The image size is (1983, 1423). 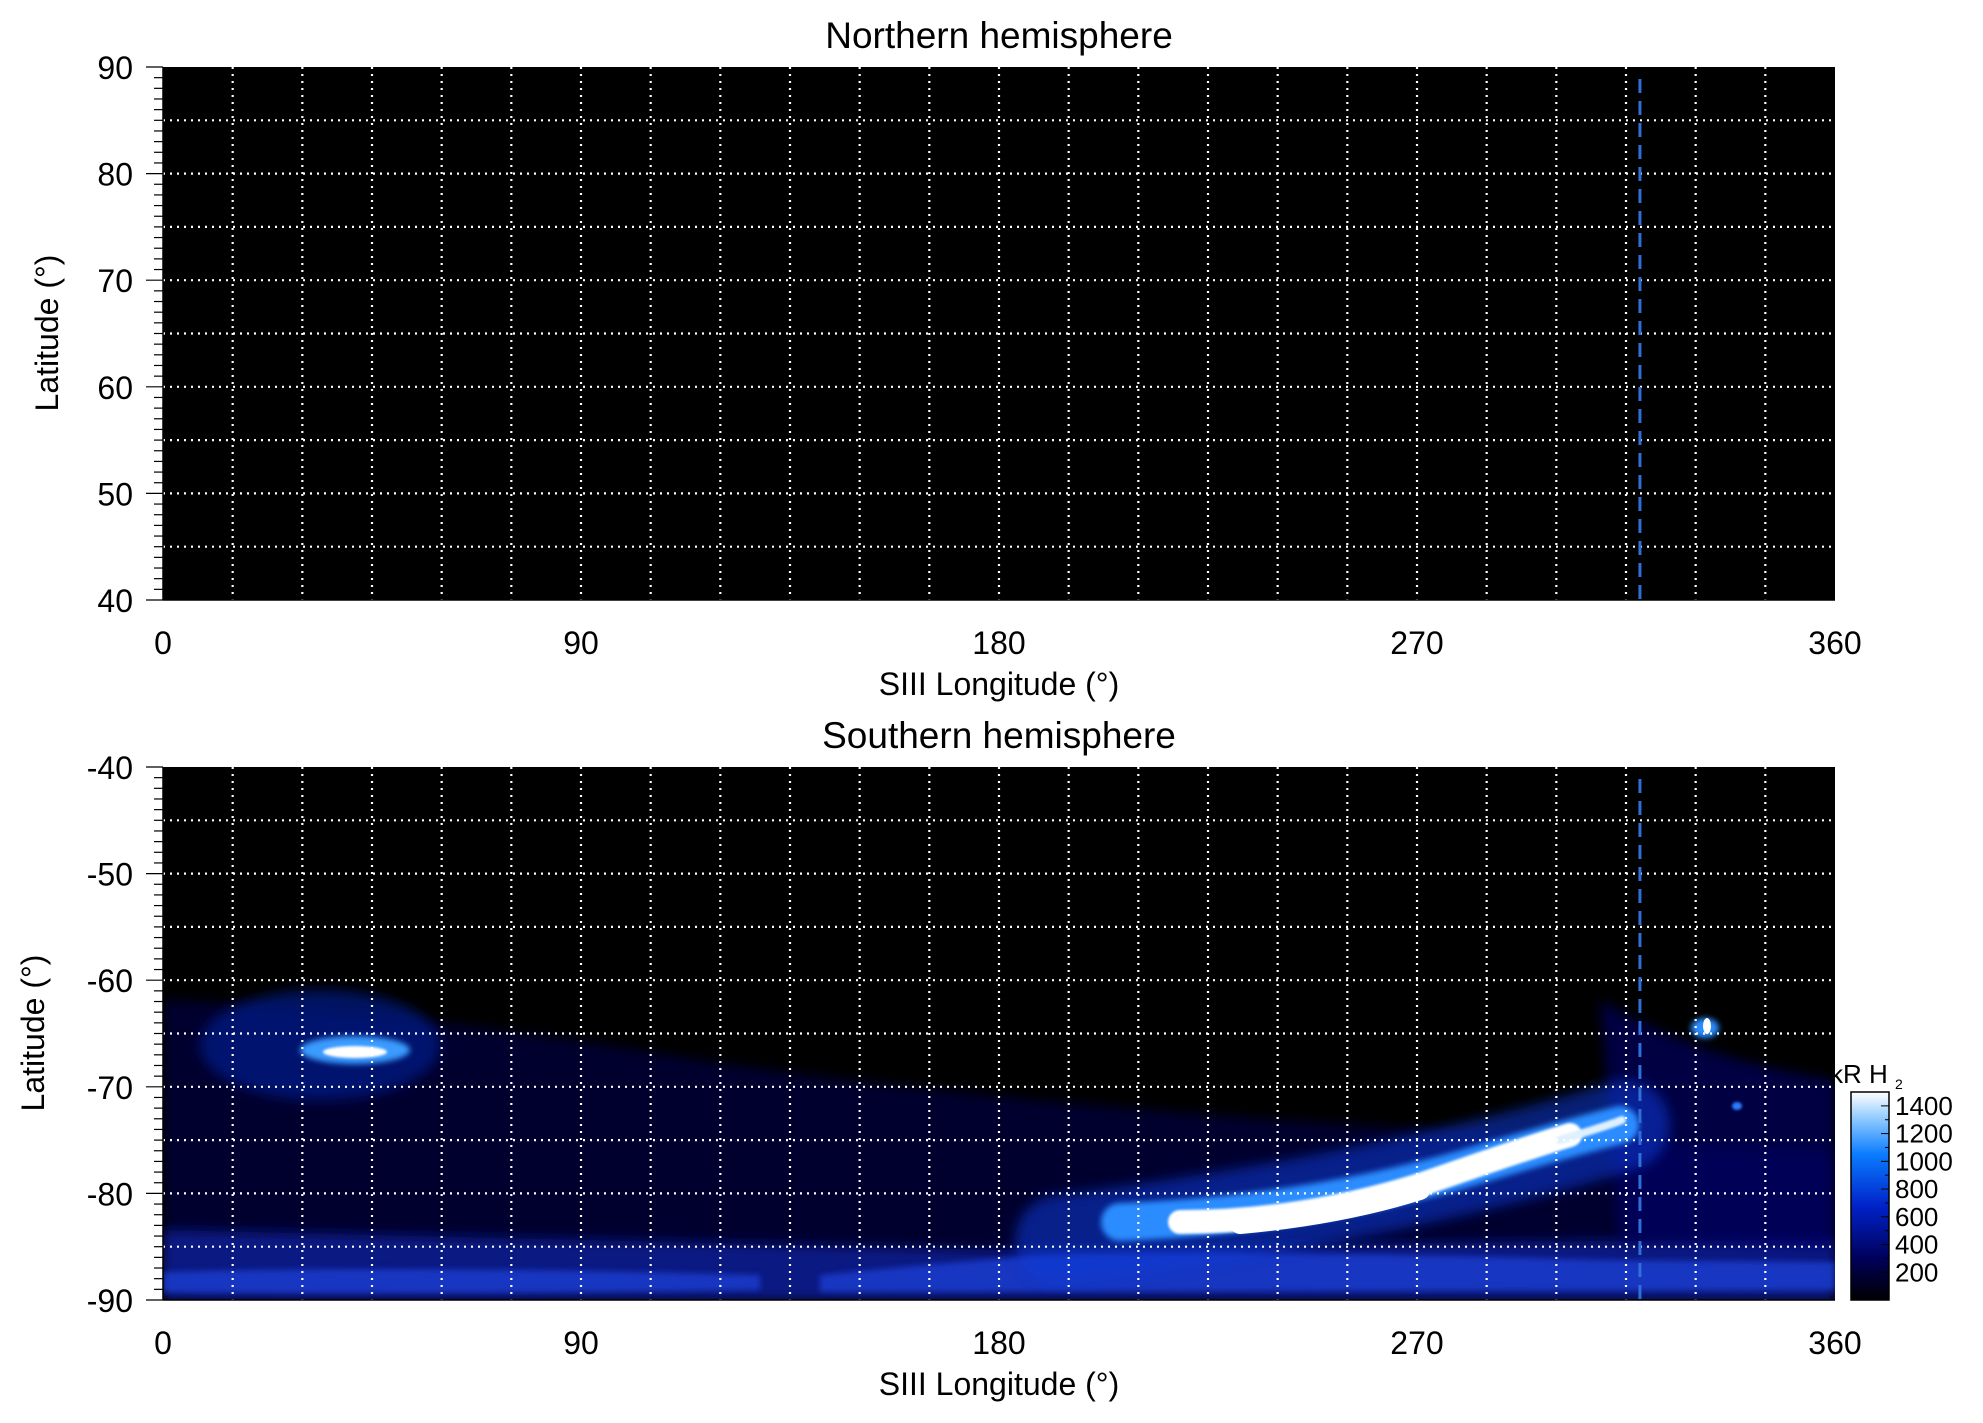 I want to click on north-y-tick-label: 80, so click(x=115, y=175).